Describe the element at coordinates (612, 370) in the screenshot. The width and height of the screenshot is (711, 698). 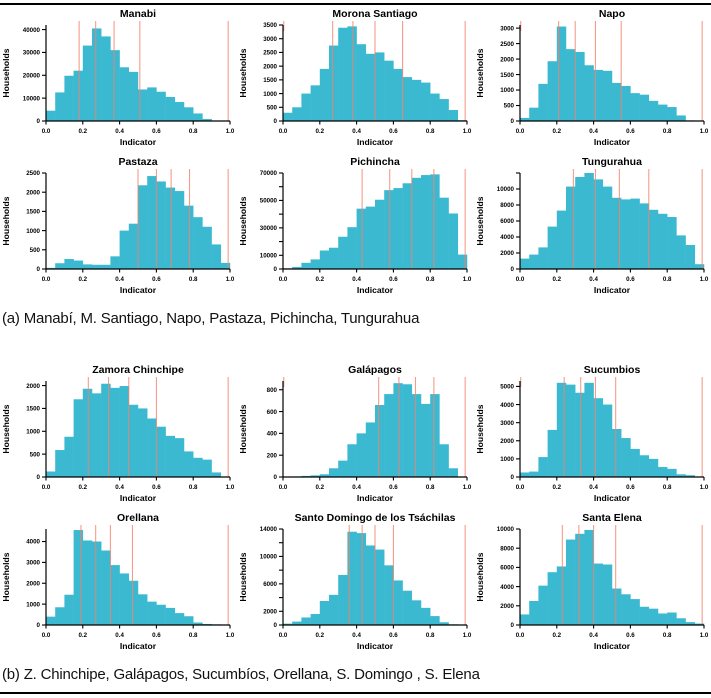
I see `svg-text: Sucumbios` at that location.